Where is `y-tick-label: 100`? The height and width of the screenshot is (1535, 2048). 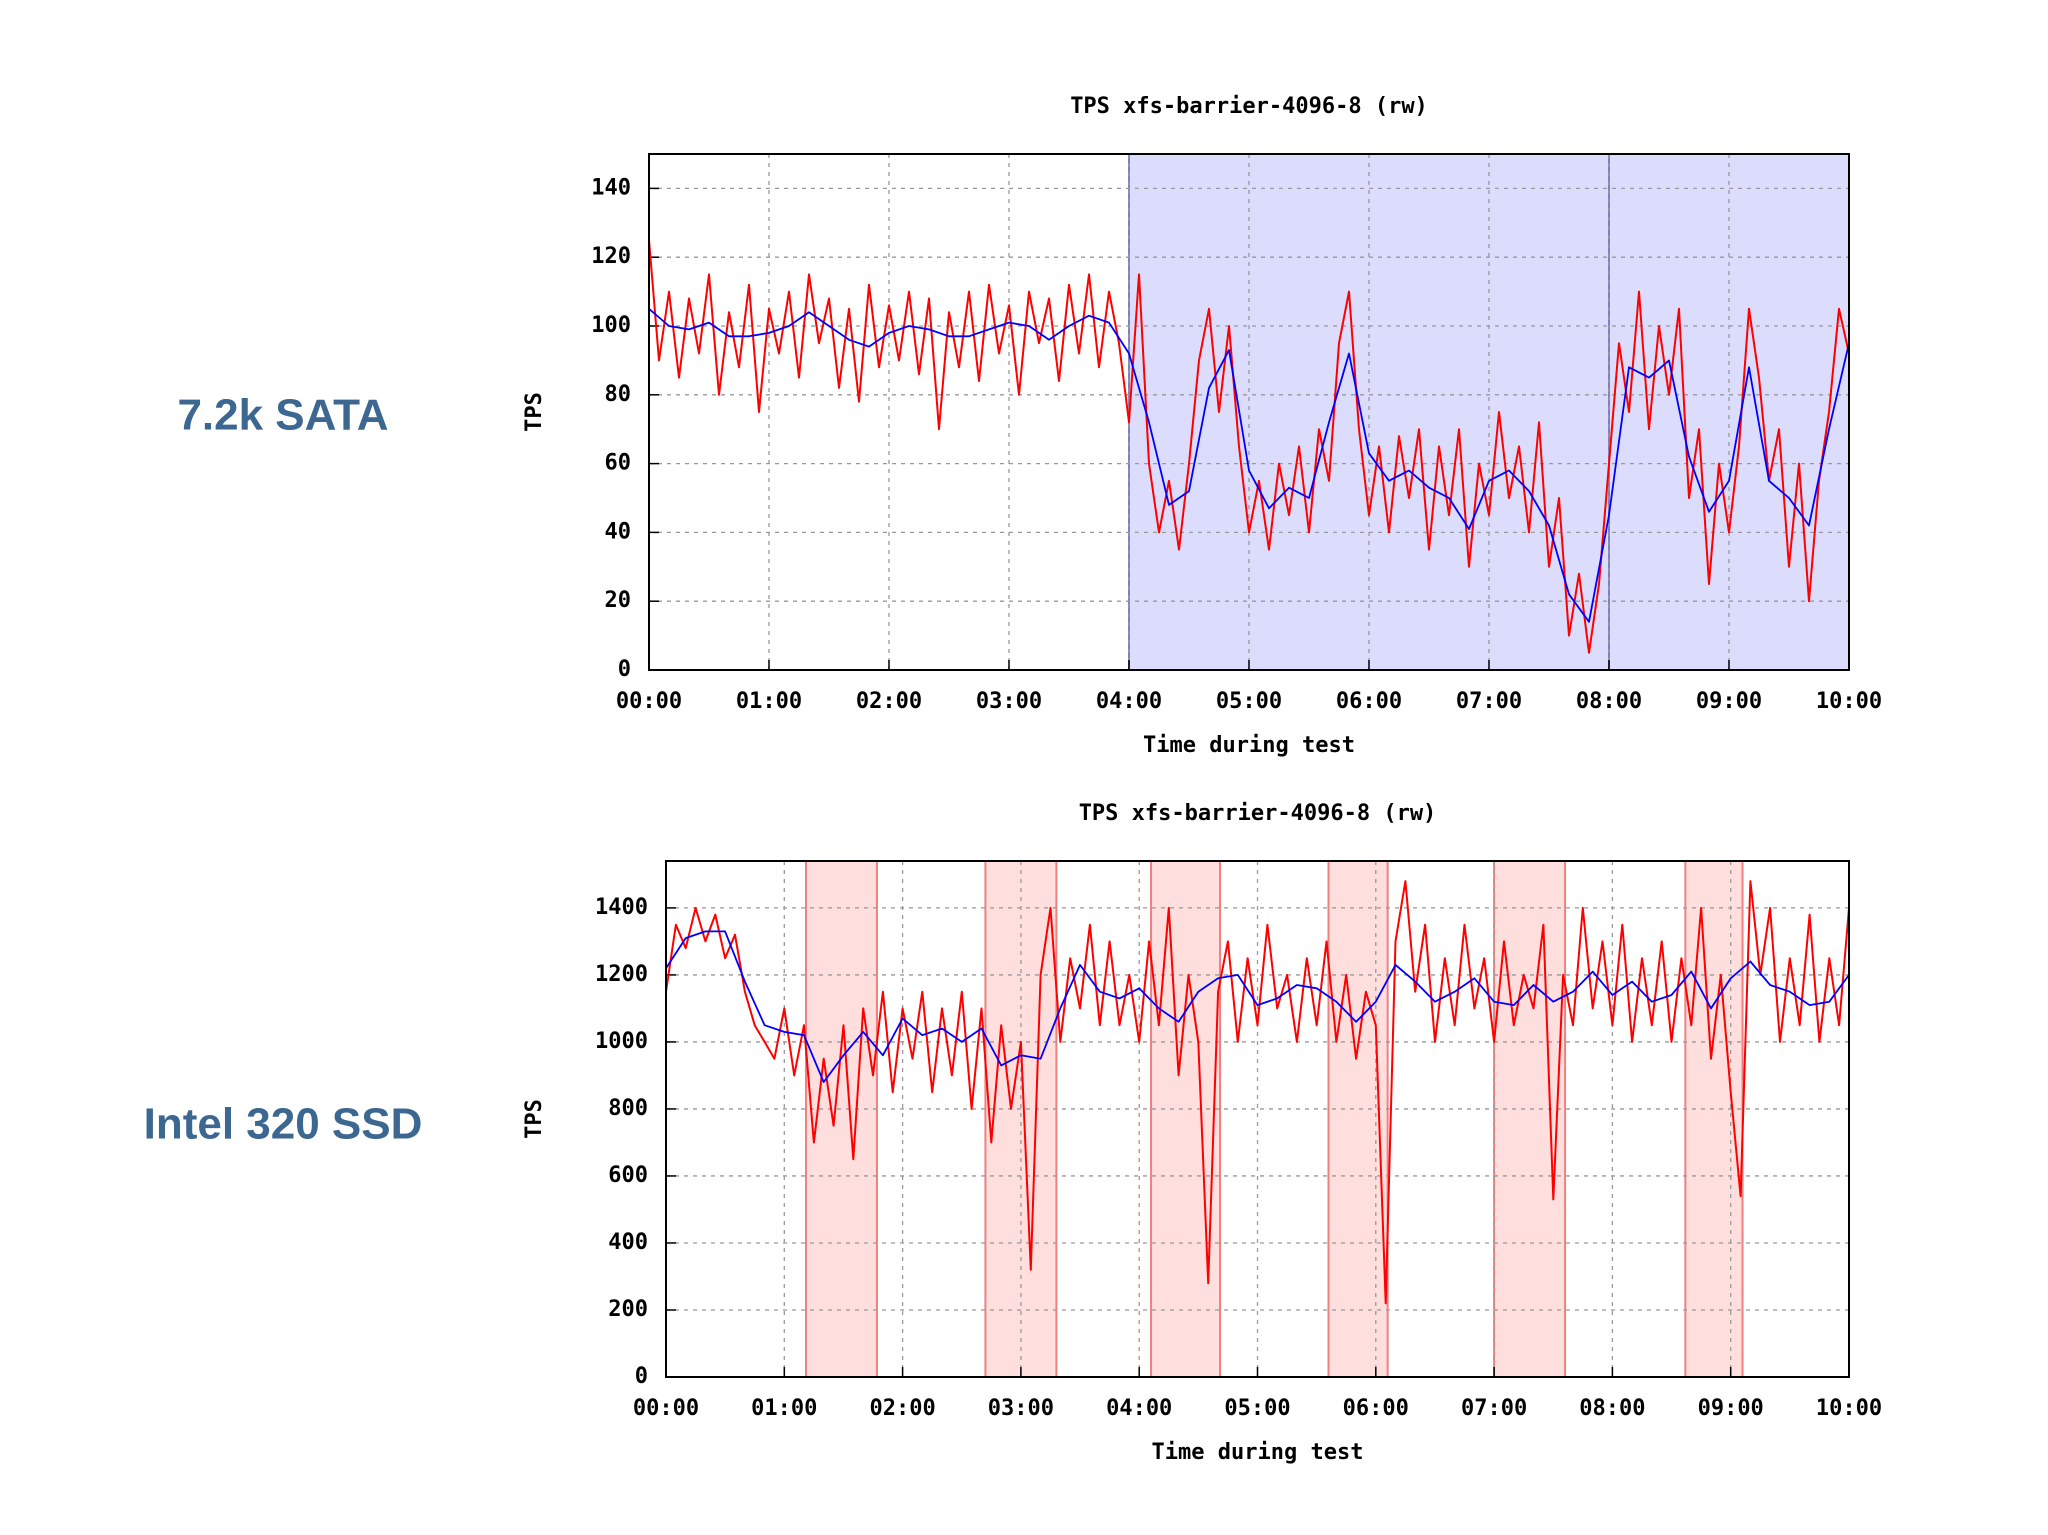 y-tick-label: 100 is located at coordinates (611, 325).